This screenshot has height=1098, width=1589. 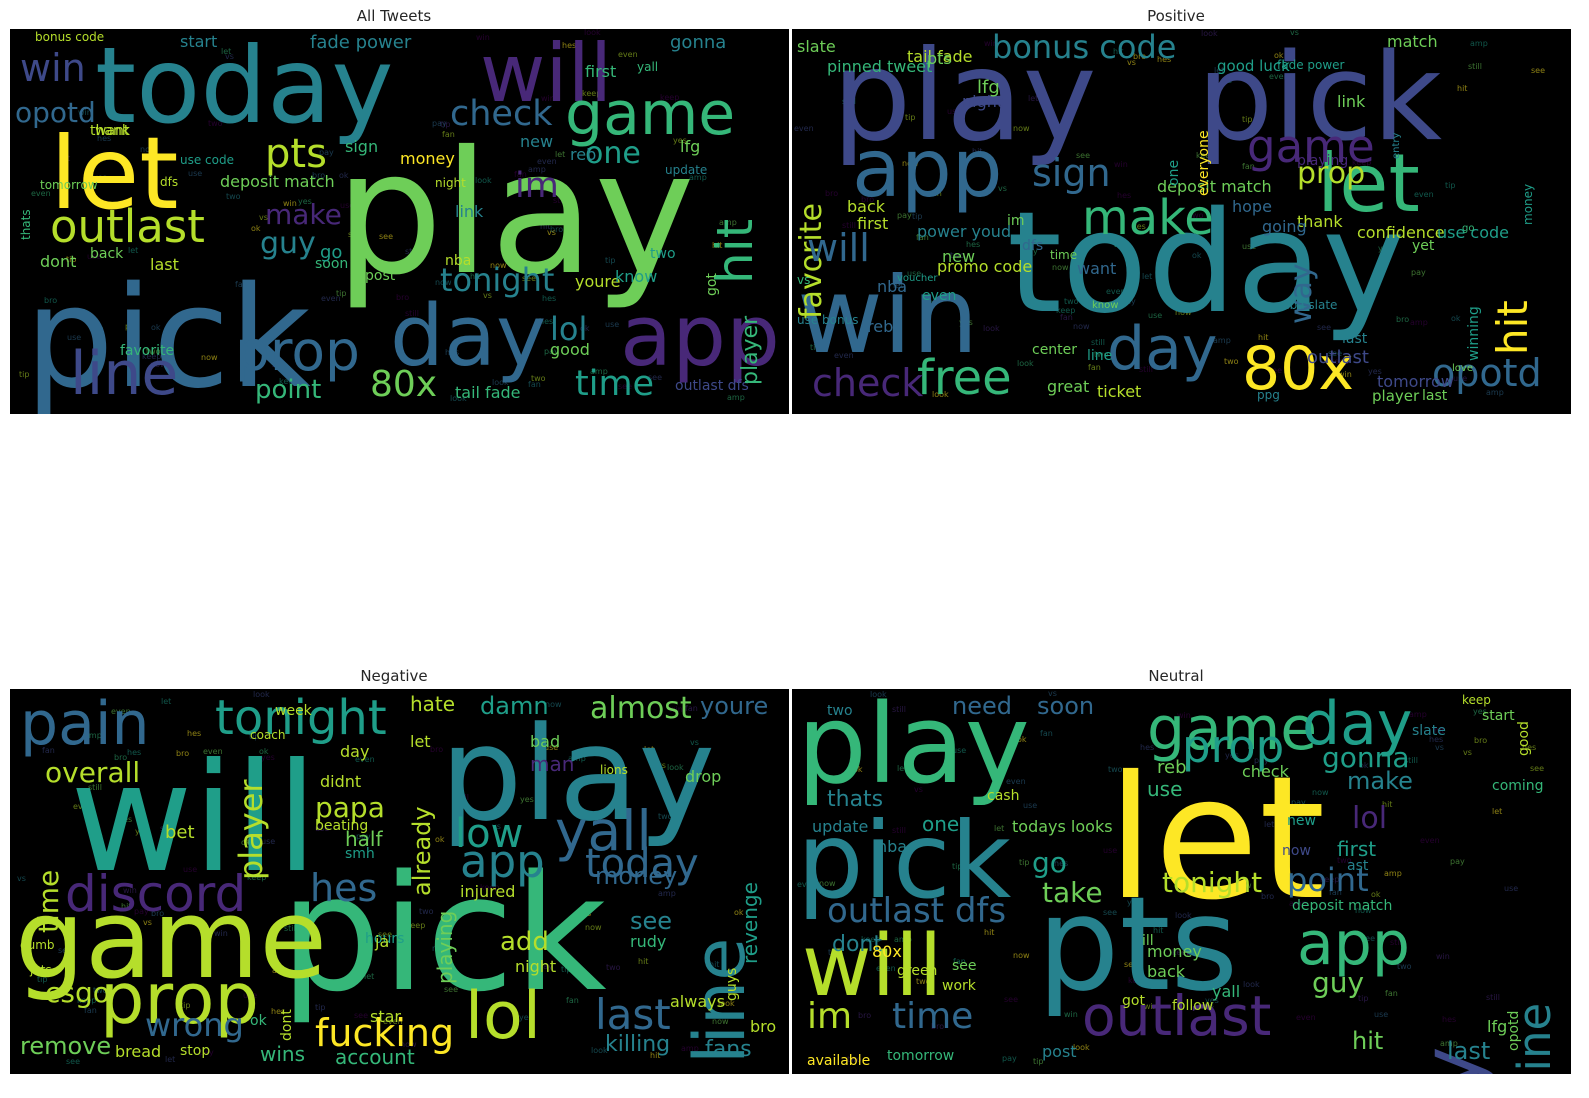 What do you see at coordinates (1298, 369) in the screenshot?
I see `wordcloud-word: 80x` at bounding box center [1298, 369].